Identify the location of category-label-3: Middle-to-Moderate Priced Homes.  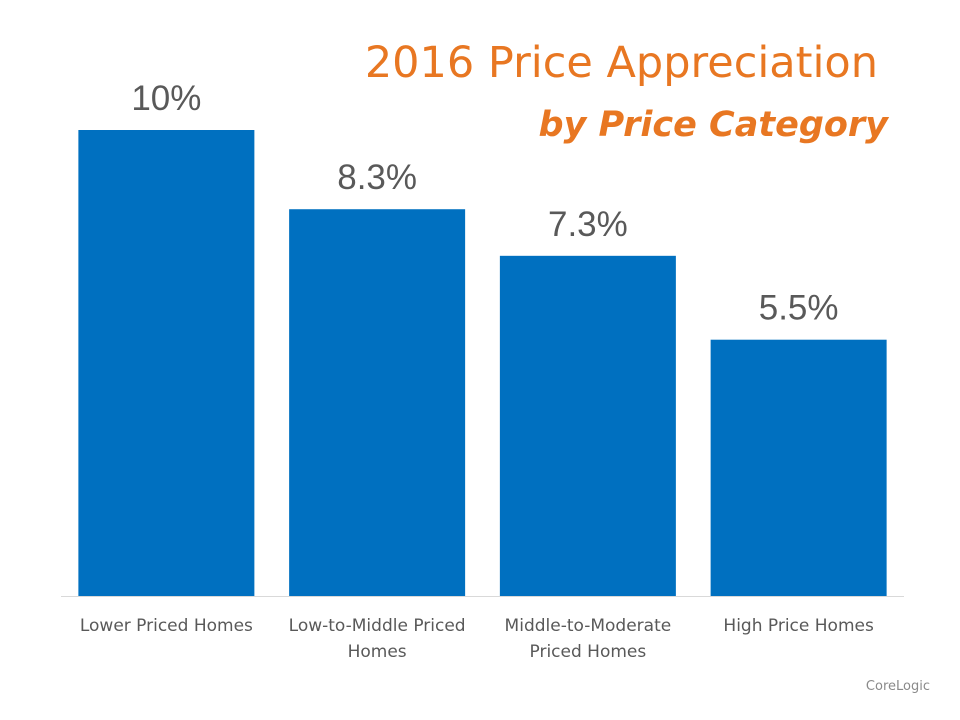
(588, 639).